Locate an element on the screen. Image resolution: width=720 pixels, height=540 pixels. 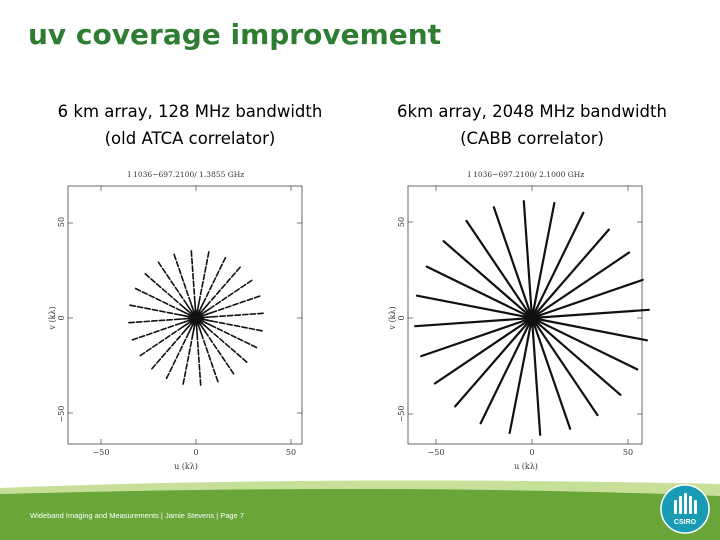
y-tick-label: −50 is located at coordinates (61, 414).